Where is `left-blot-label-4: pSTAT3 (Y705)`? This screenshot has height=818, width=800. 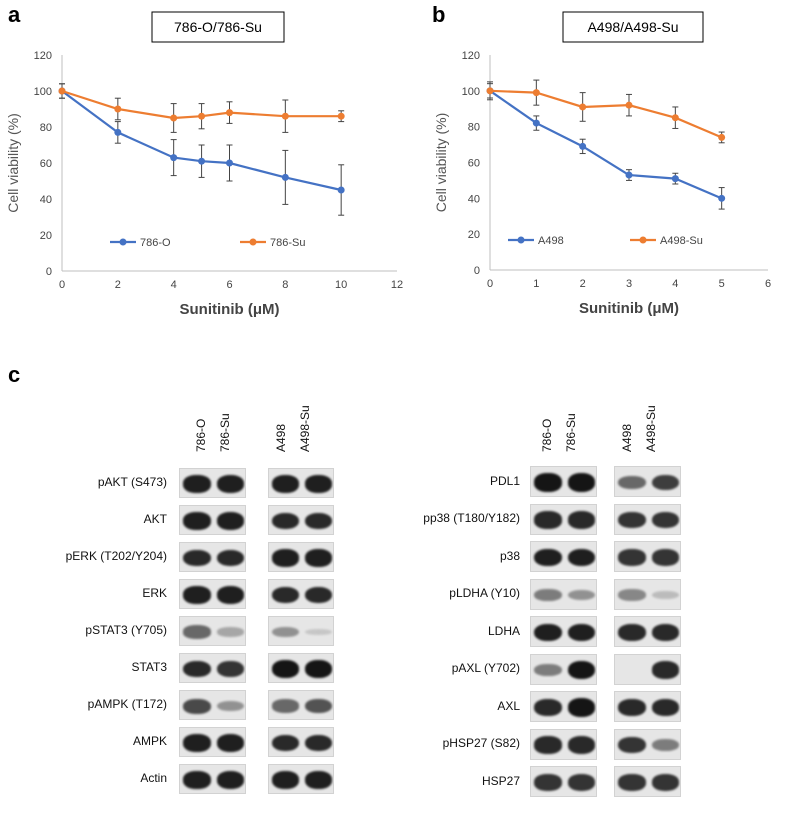 left-blot-label-4: pSTAT3 (Y705) is located at coordinates (126, 630).